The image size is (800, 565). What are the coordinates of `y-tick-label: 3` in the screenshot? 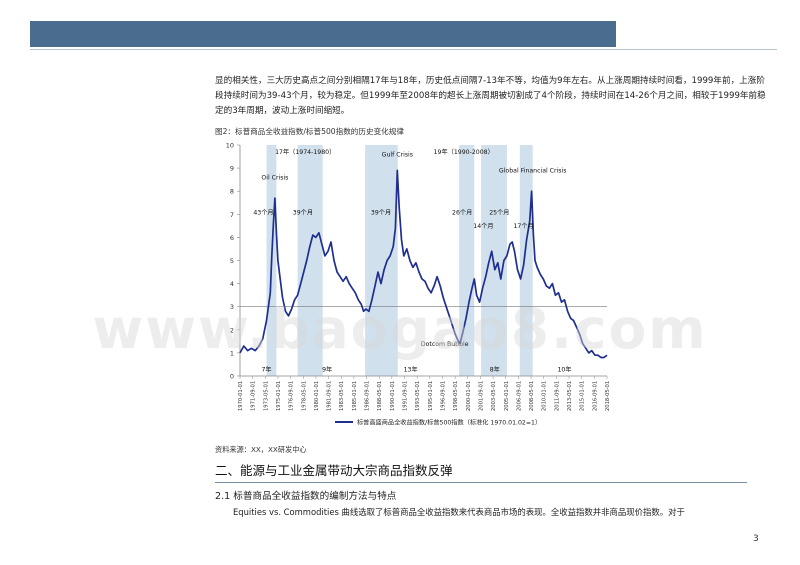 It's located at (232, 307).